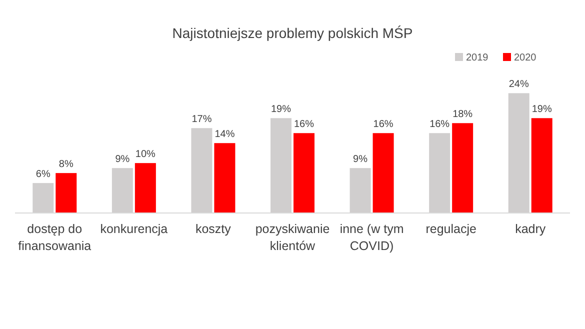 This screenshot has height=329, width=585. Describe the element at coordinates (518, 84) in the screenshot. I see `data-label: 24%` at that location.